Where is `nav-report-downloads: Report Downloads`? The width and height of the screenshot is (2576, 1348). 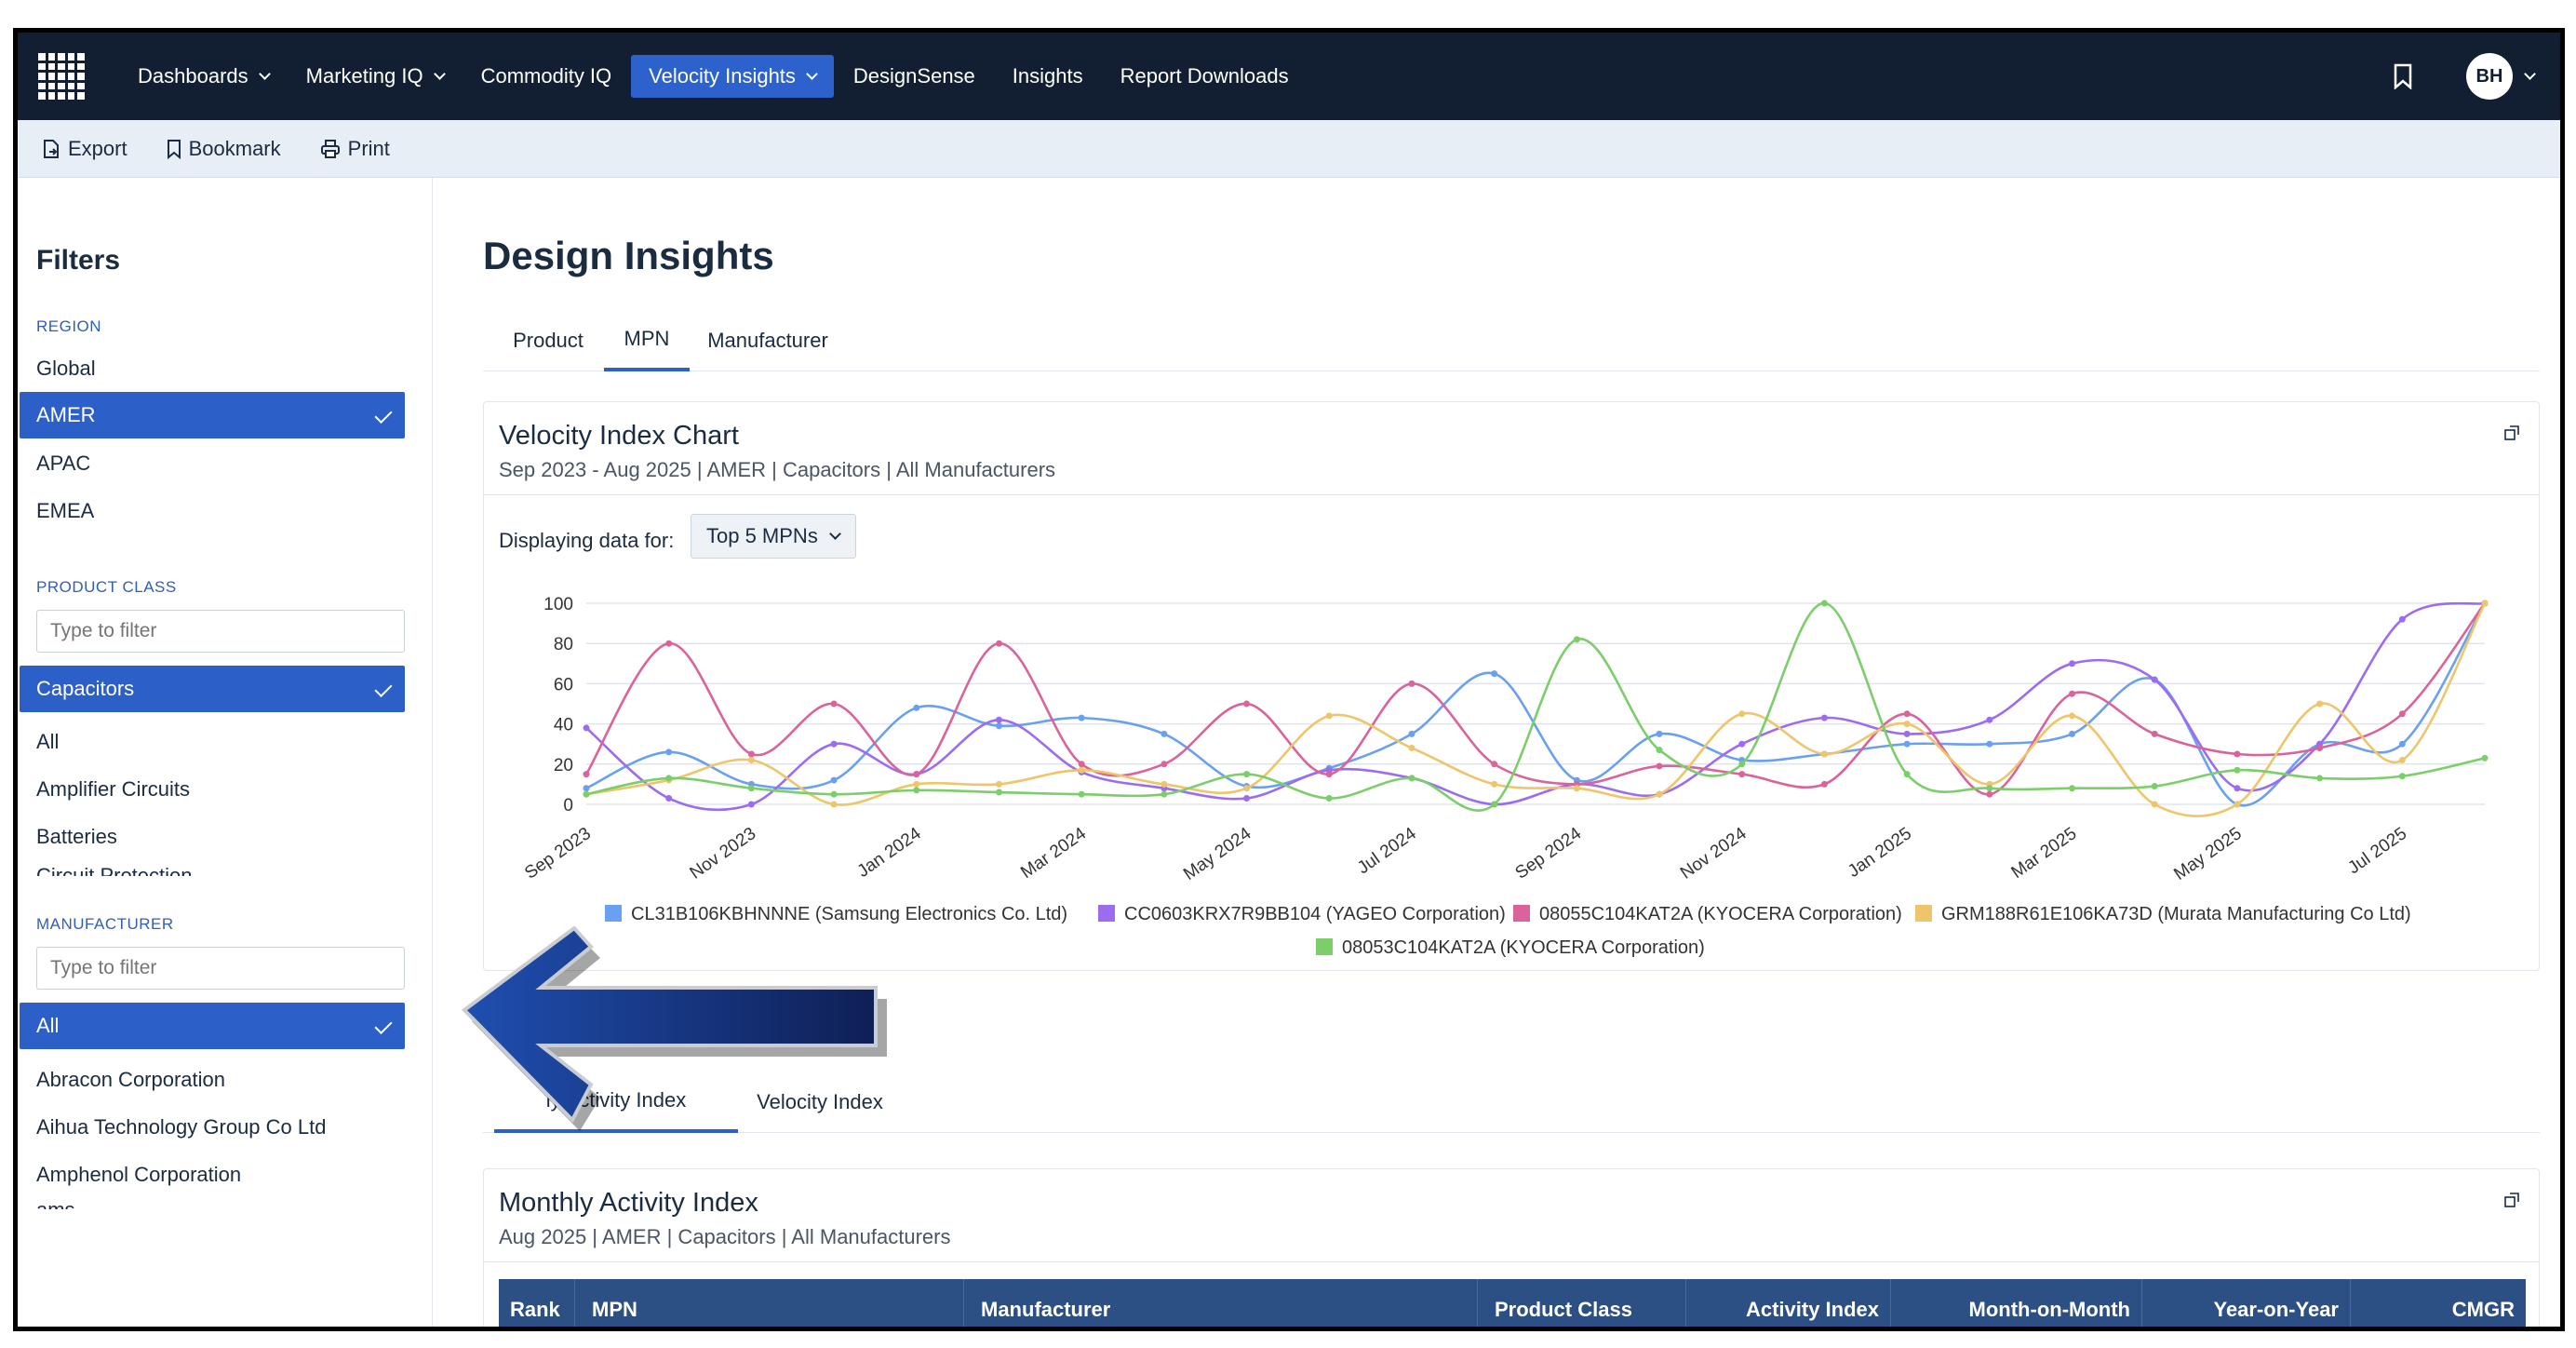
nav-report-downloads: Report Downloads is located at coordinates (1205, 76).